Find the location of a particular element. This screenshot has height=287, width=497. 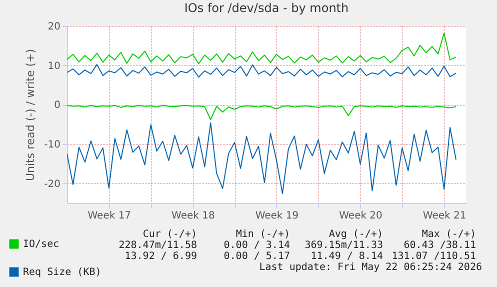

y-tick-label: 20 is located at coordinates (54, 27).